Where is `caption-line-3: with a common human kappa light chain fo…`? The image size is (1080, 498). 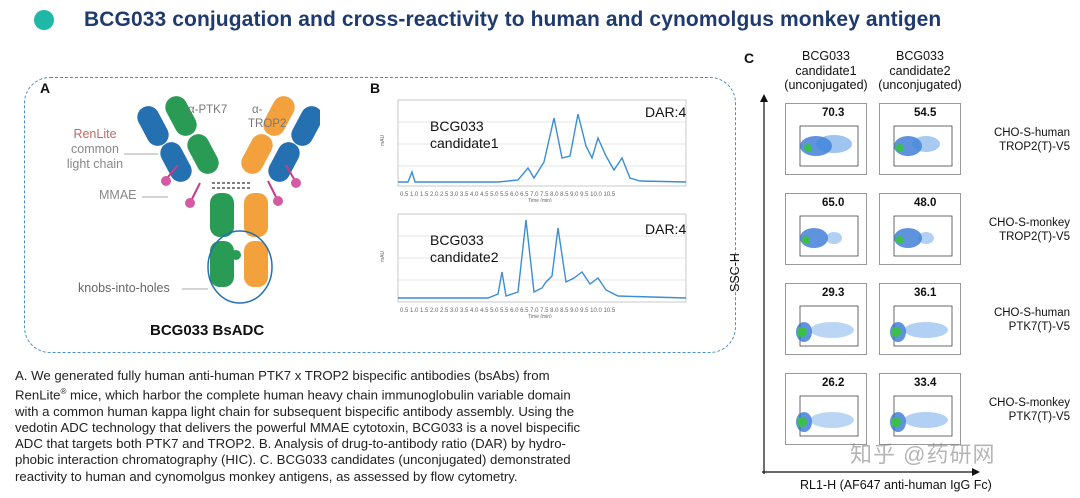
caption-line-3: with a common human kappa light chain fo… is located at coordinates (295, 411).